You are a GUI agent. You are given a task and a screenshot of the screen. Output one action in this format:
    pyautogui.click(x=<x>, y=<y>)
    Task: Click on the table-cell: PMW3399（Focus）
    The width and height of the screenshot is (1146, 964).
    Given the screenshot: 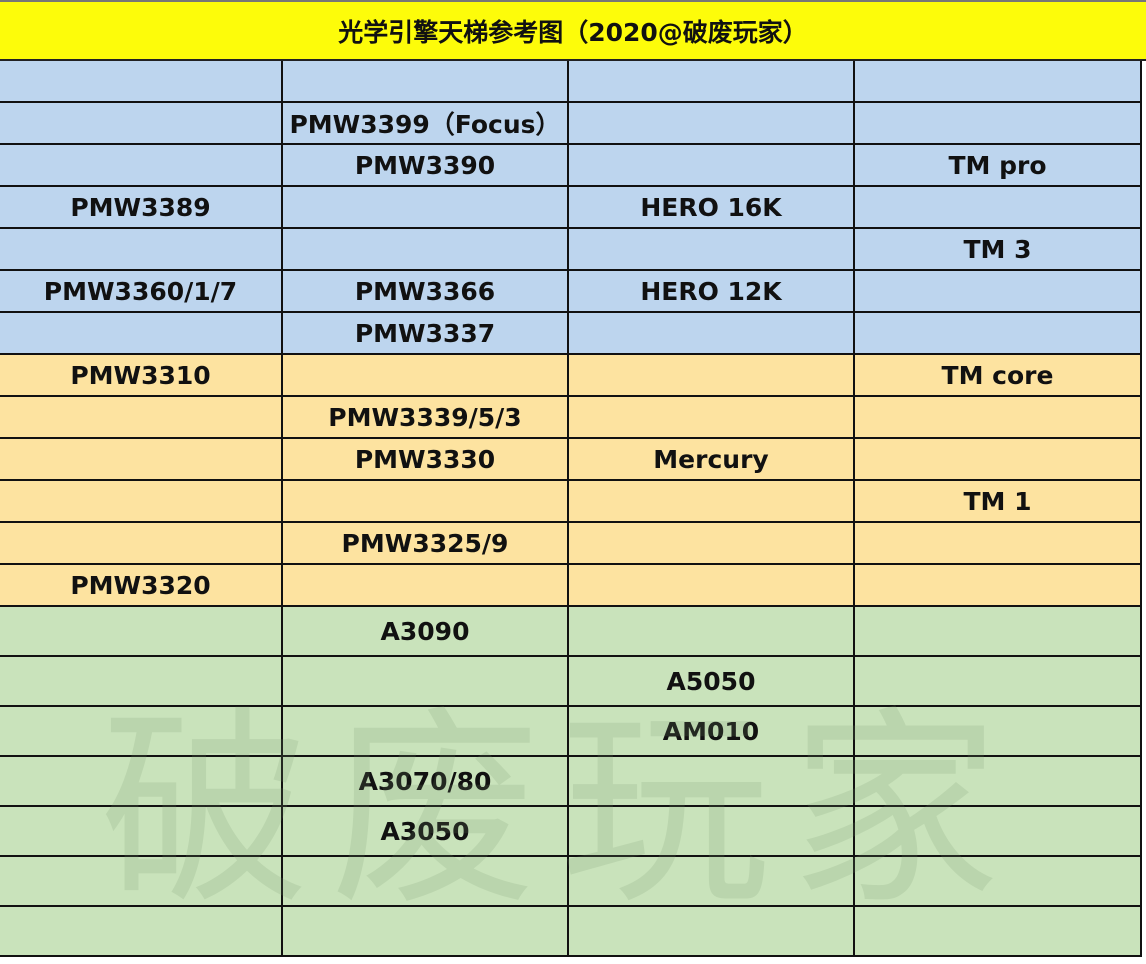 What is the action you would take?
    pyautogui.click(x=426, y=123)
    